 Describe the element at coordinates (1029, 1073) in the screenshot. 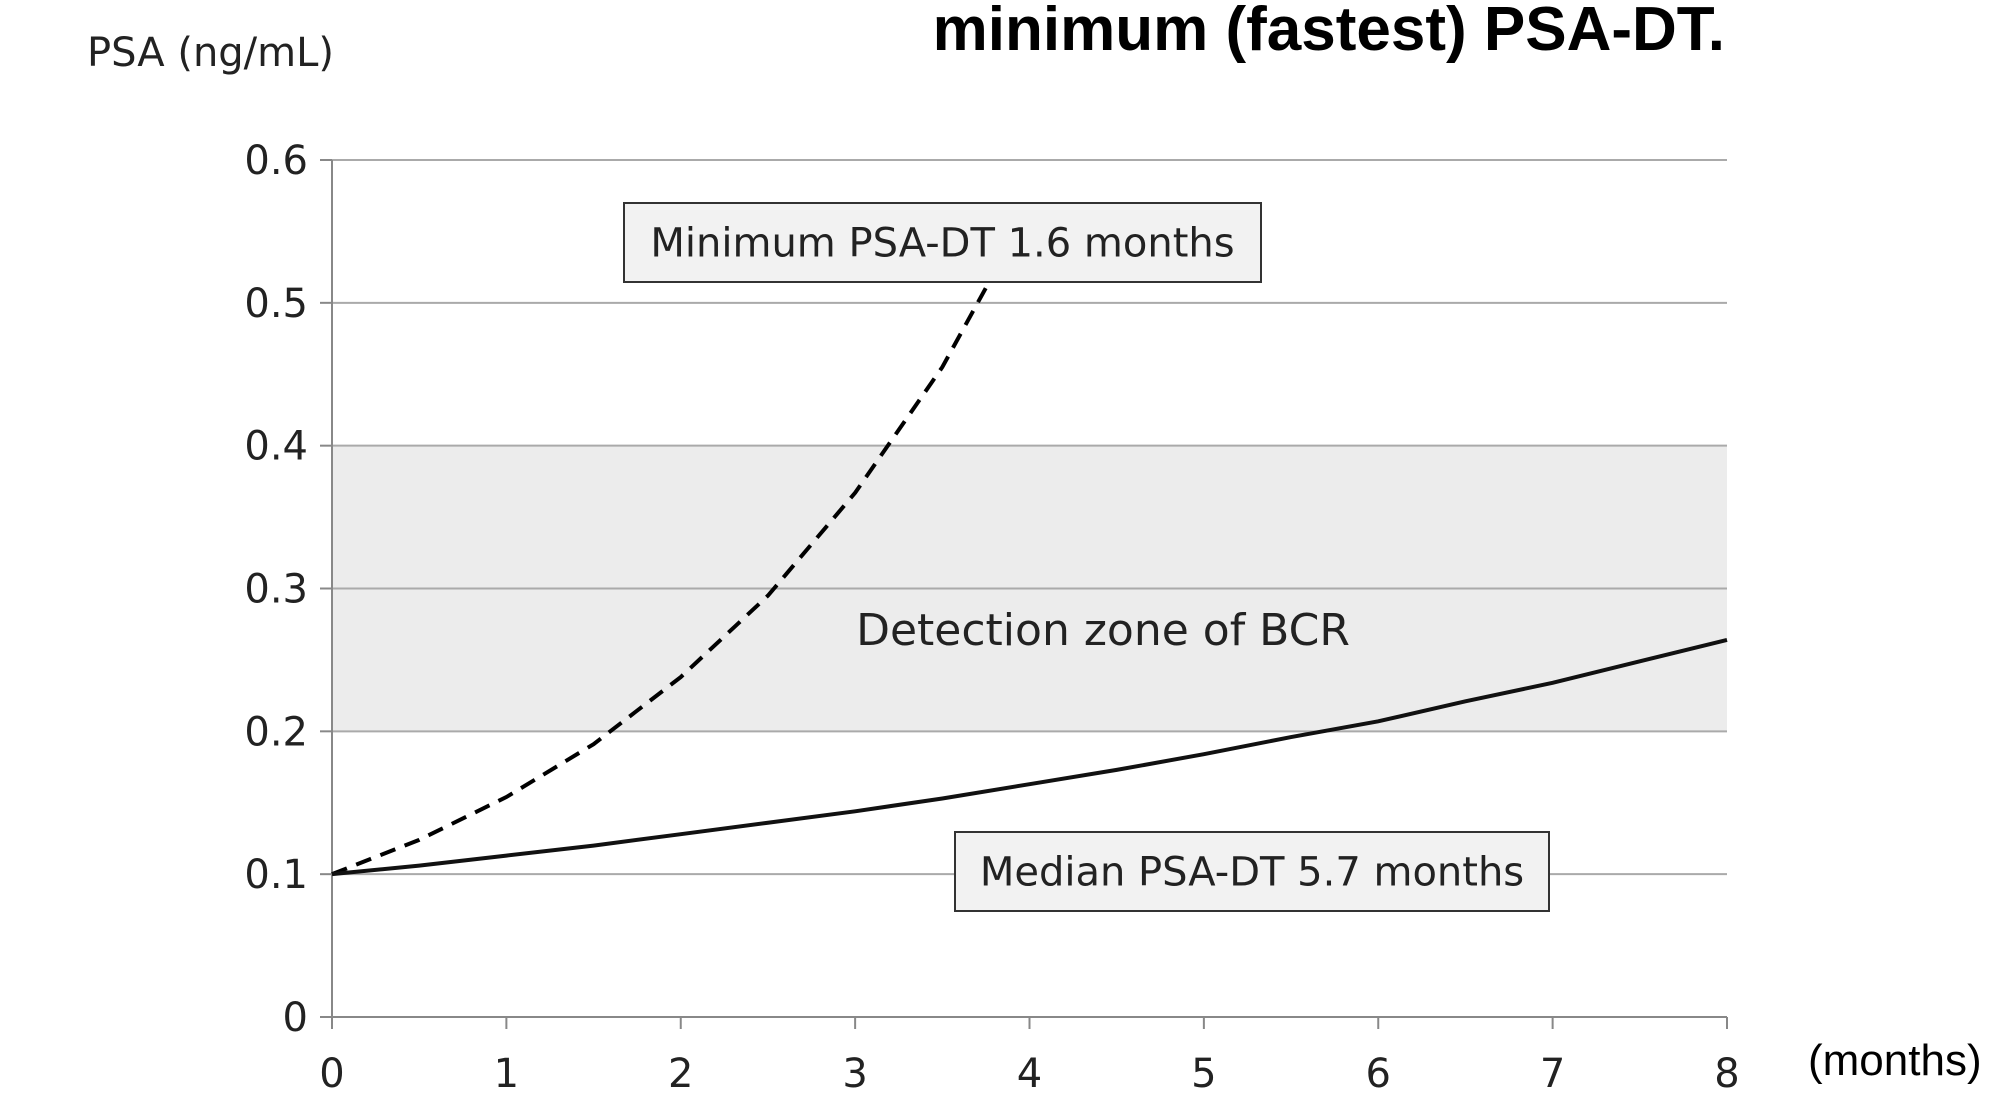

I see `x-tick-label: 4` at that location.